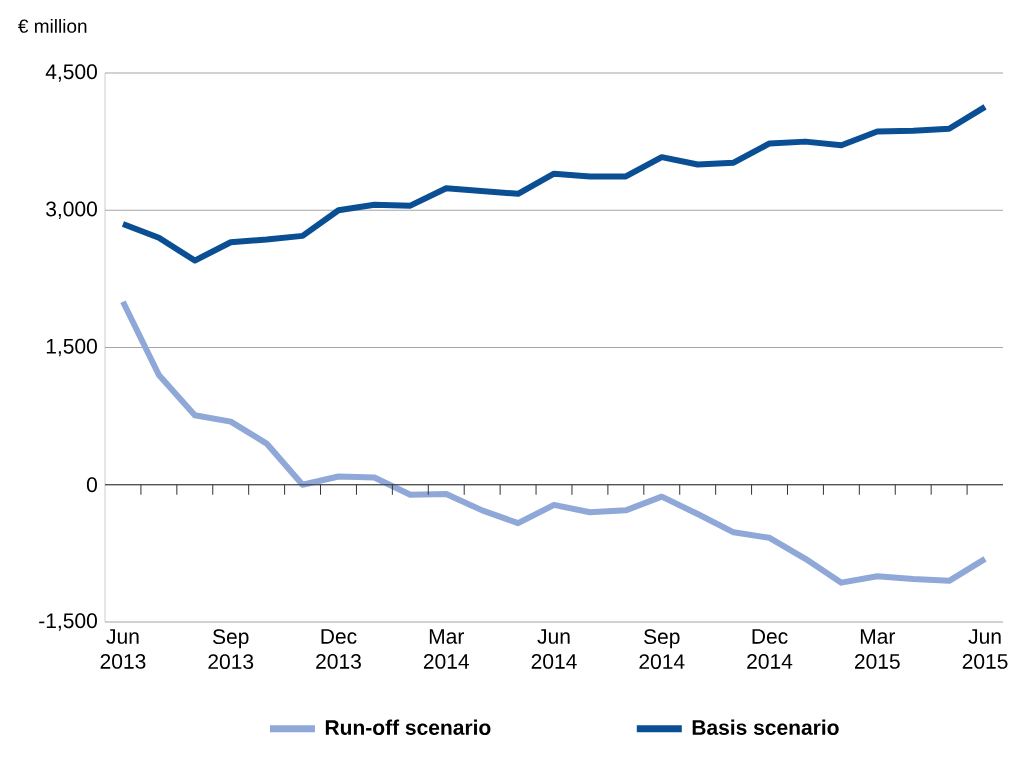 Image resolution: width=1020 pixels, height=758 pixels. Describe the element at coordinates (71, 210) in the screenshot. I see `y-tick-label: 3,000` at that location.